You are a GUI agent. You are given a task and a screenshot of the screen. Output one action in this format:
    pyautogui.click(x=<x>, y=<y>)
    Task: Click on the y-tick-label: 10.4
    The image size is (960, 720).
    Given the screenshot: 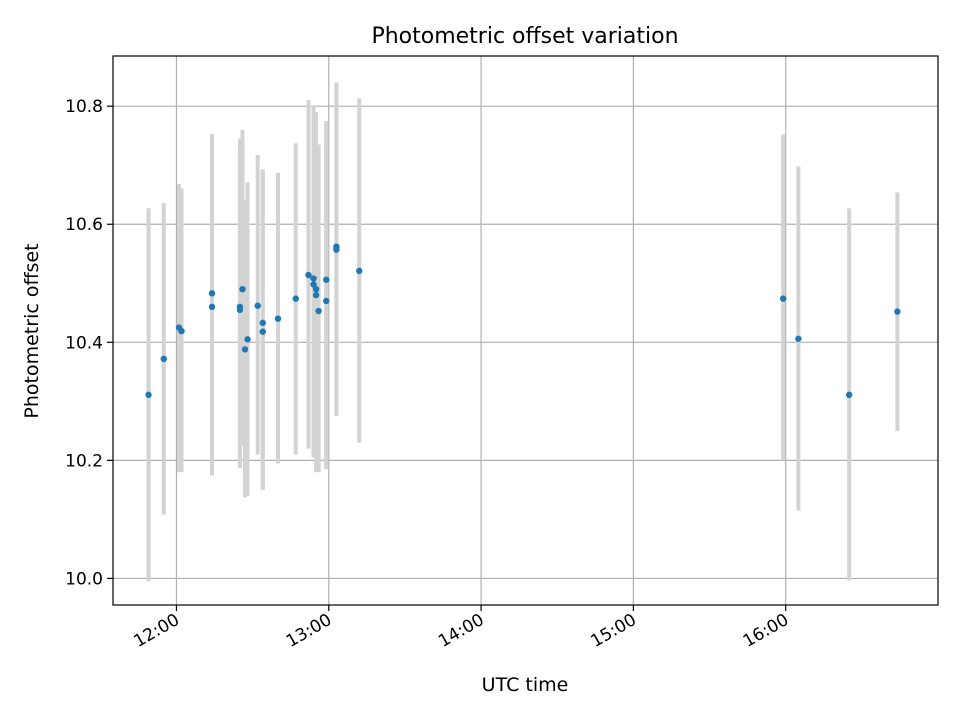 What is the action you would take?
    pyautogui.click(x=84, y=343)
    